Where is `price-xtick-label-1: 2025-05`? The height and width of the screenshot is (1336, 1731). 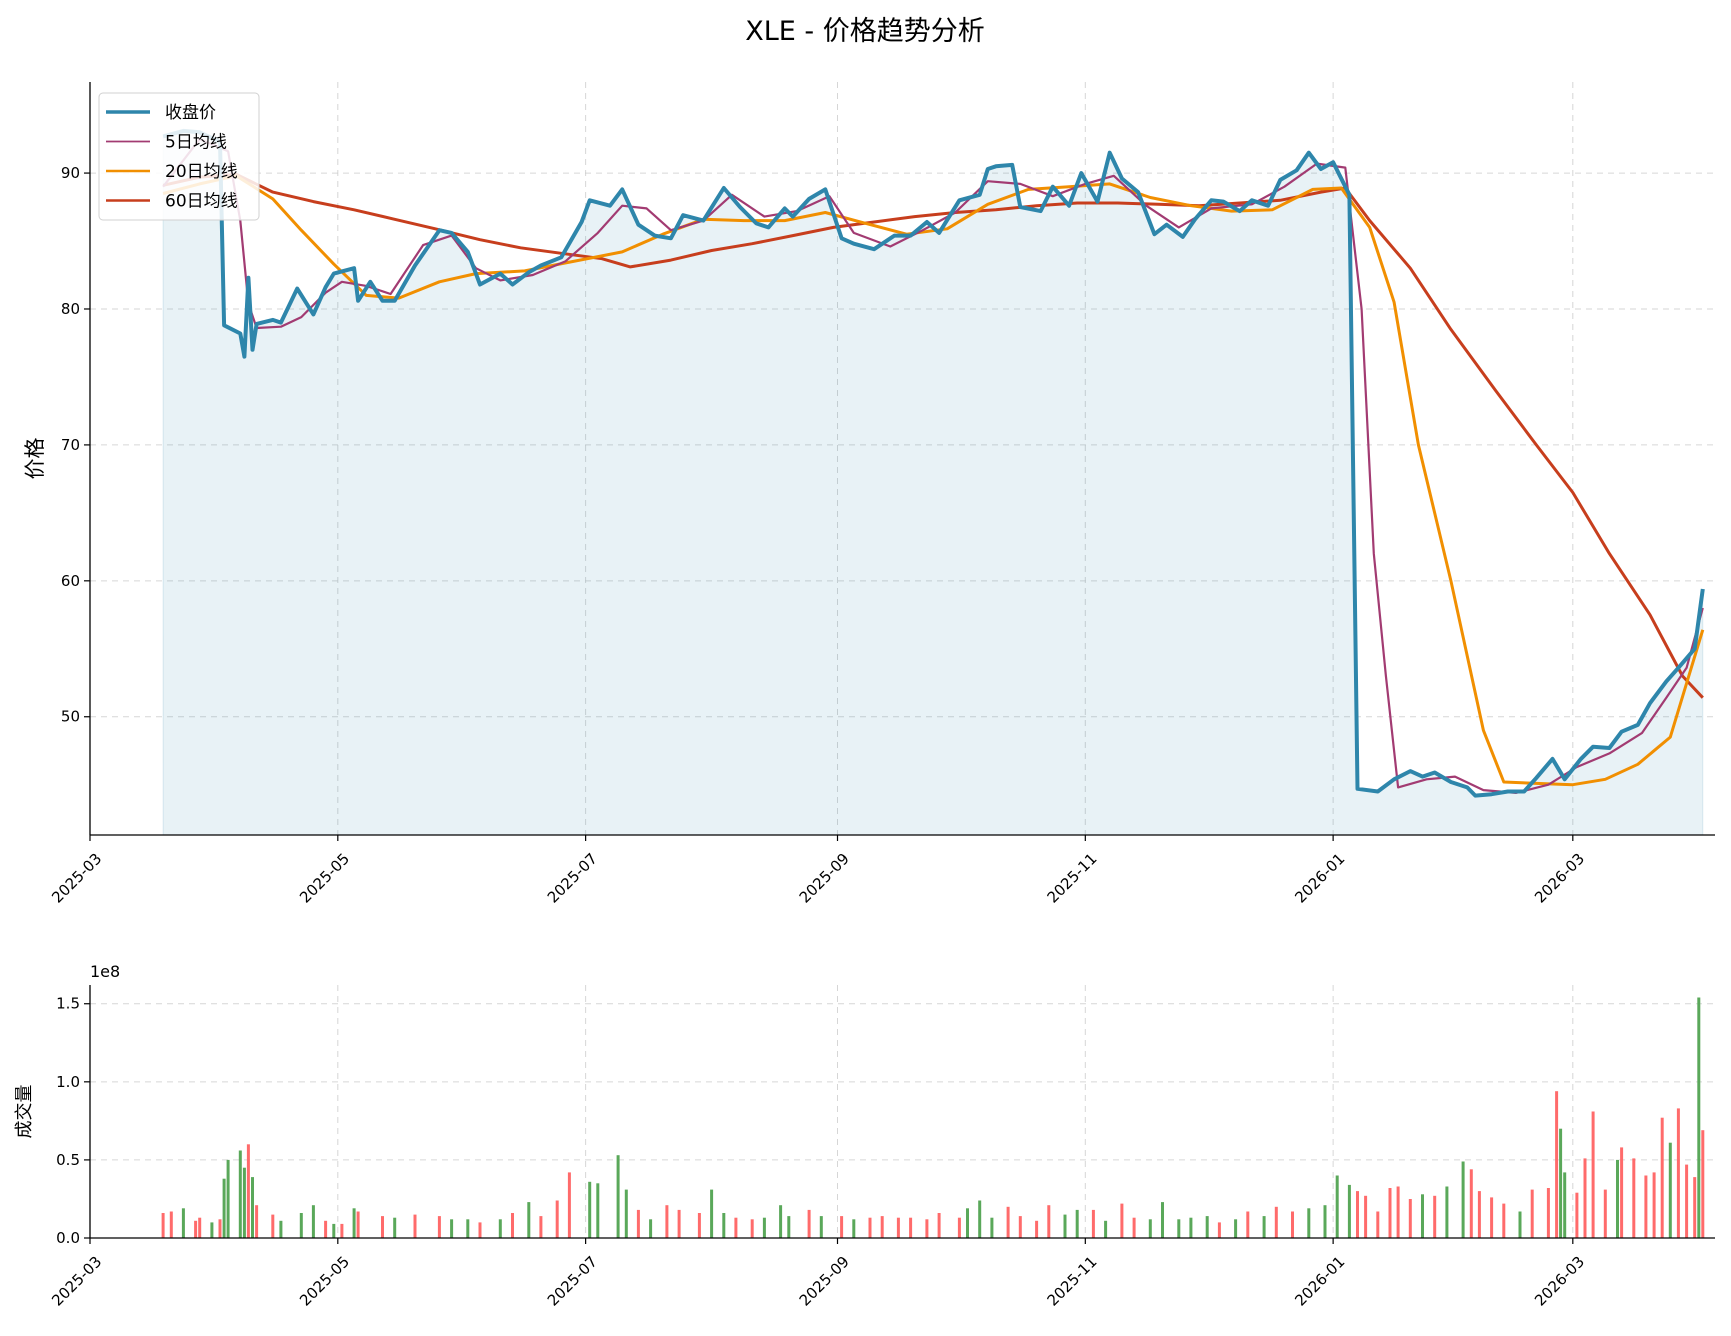 price-xtick-label-1: 2025-05 is located at coordinates (324, 878).